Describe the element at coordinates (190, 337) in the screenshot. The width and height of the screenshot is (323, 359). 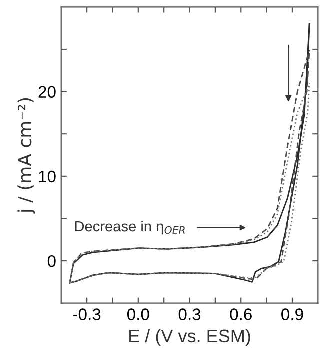
I see `x-axis-title: E / (V vs. ESM)` at that location.